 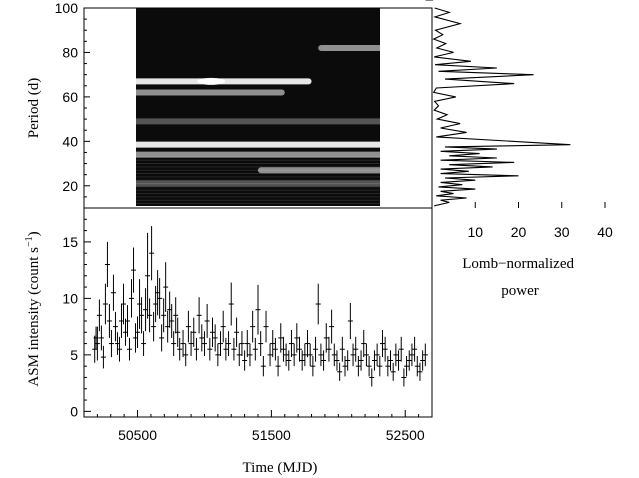 I want to click on heat-y-tick-label: 80, so click(x=70, y=52).